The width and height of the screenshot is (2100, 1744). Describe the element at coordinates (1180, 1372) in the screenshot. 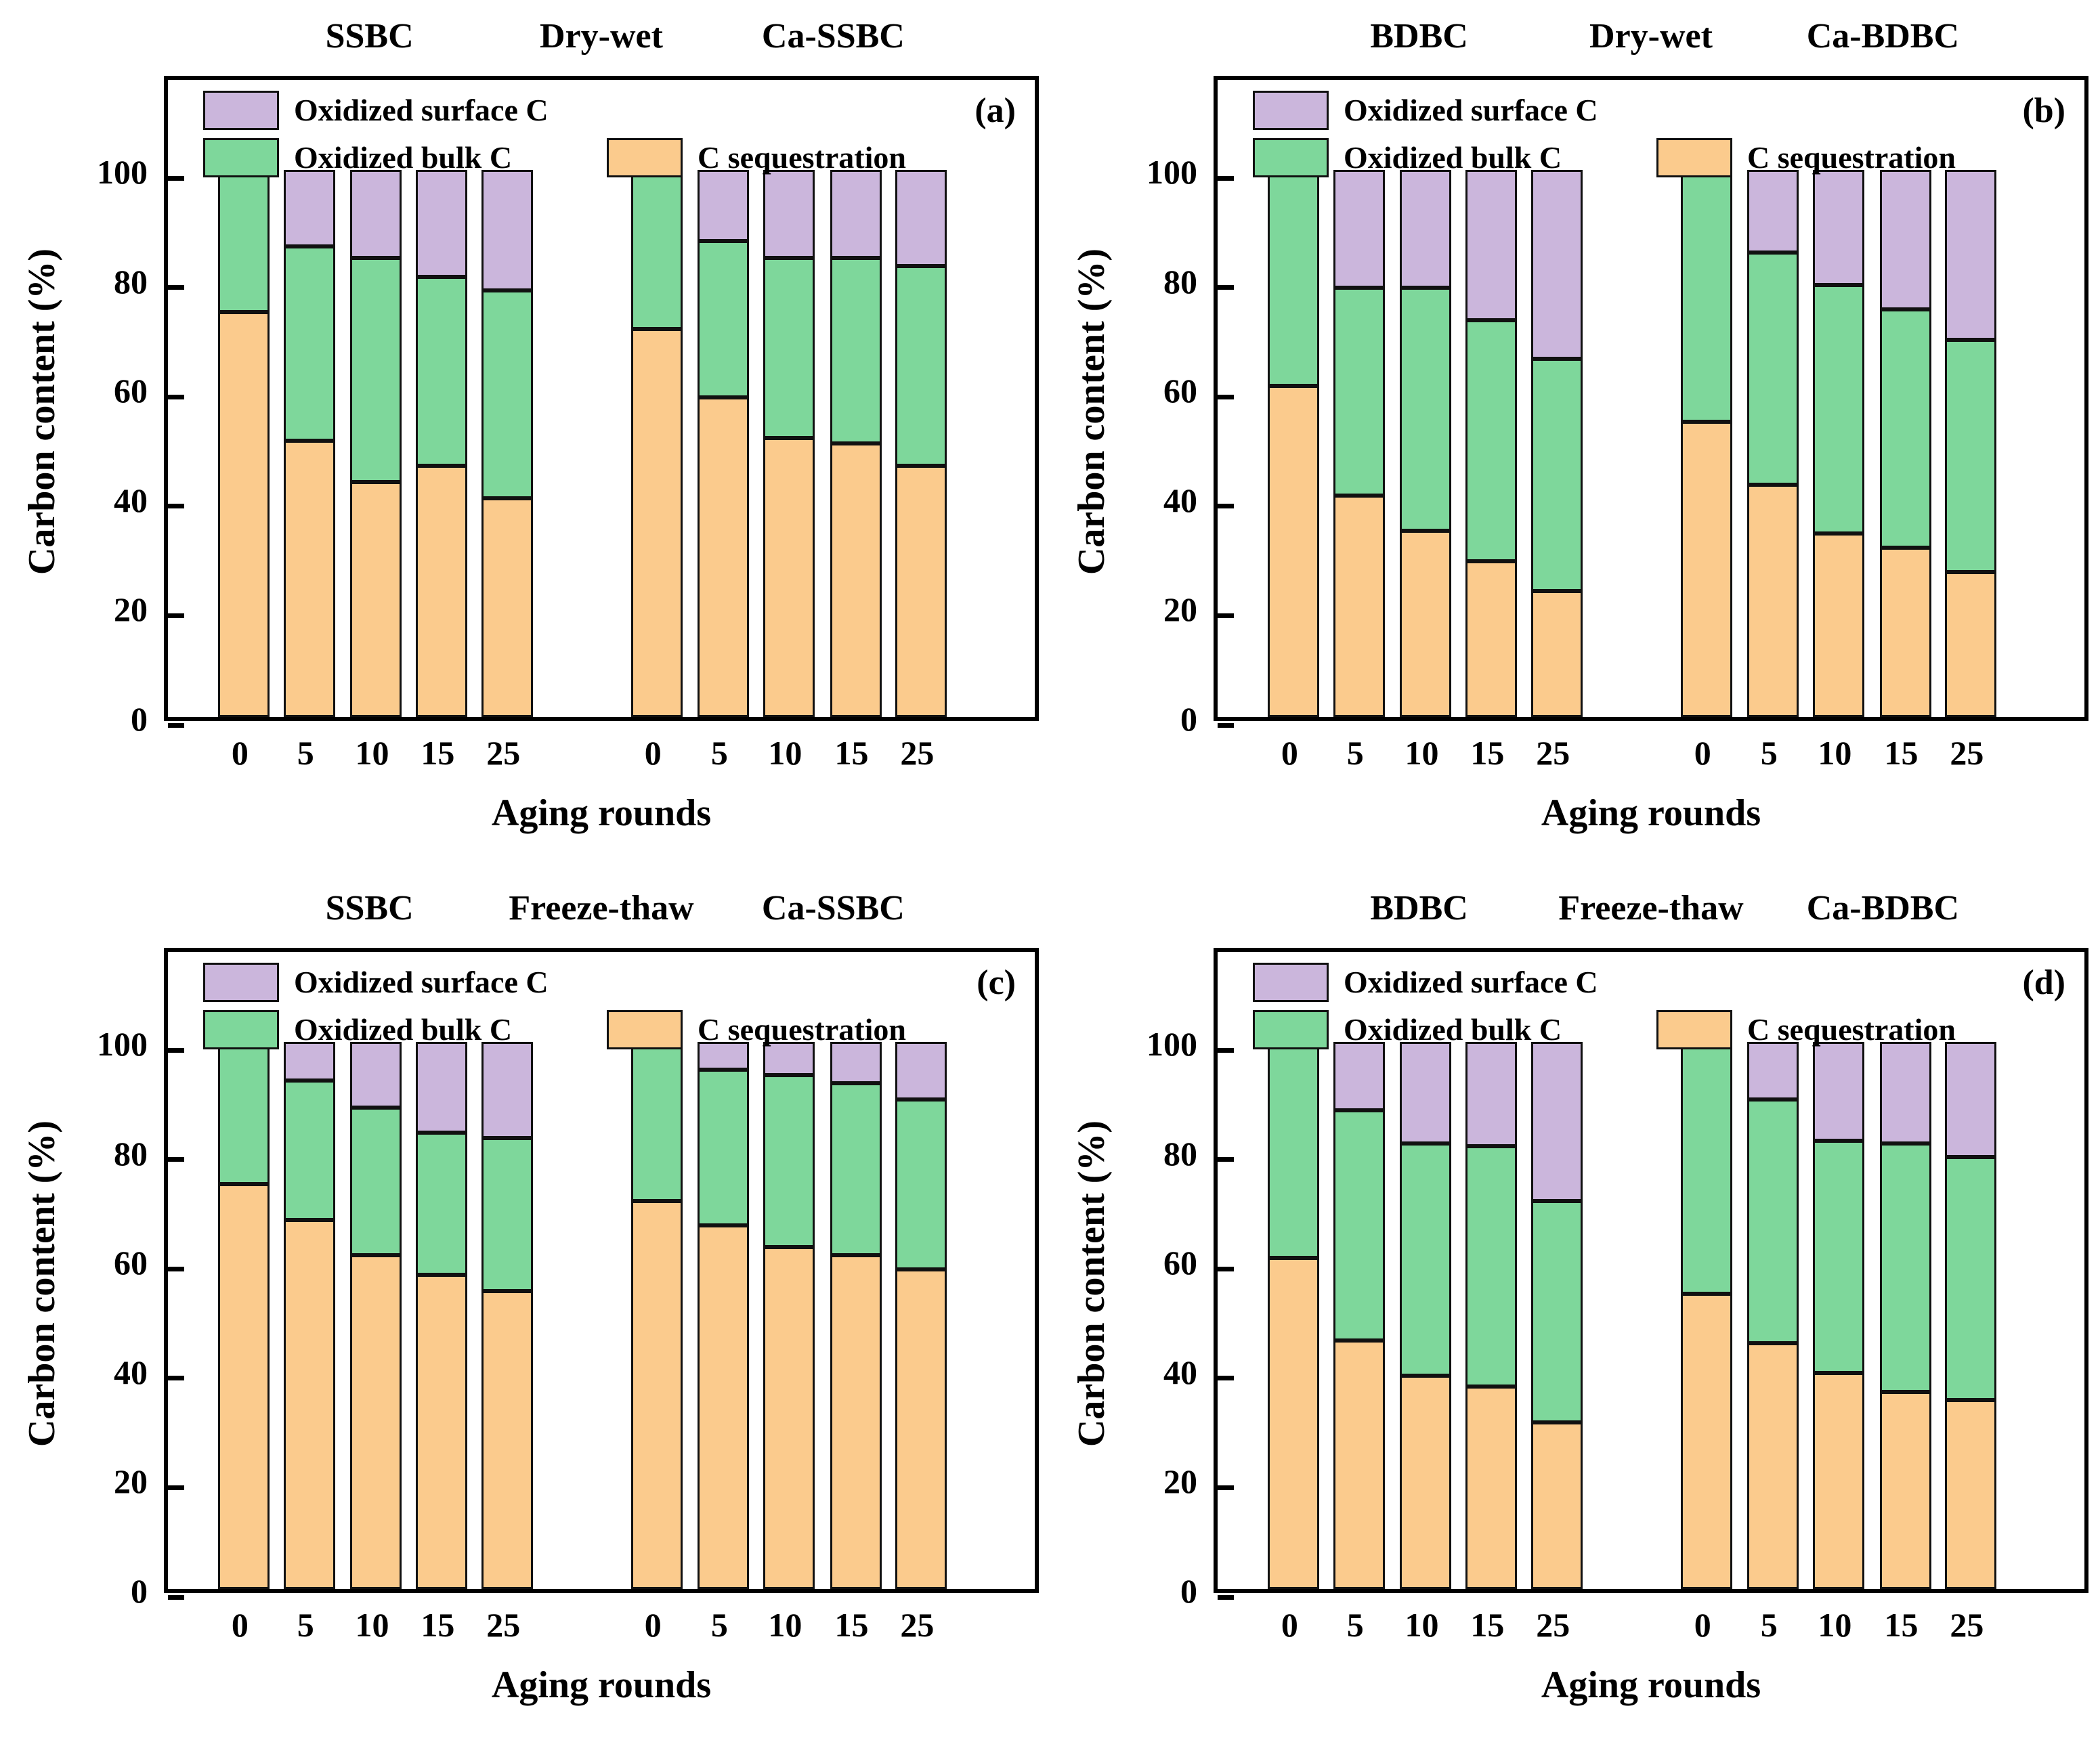

I see `y-tick-label: 40` at that location.